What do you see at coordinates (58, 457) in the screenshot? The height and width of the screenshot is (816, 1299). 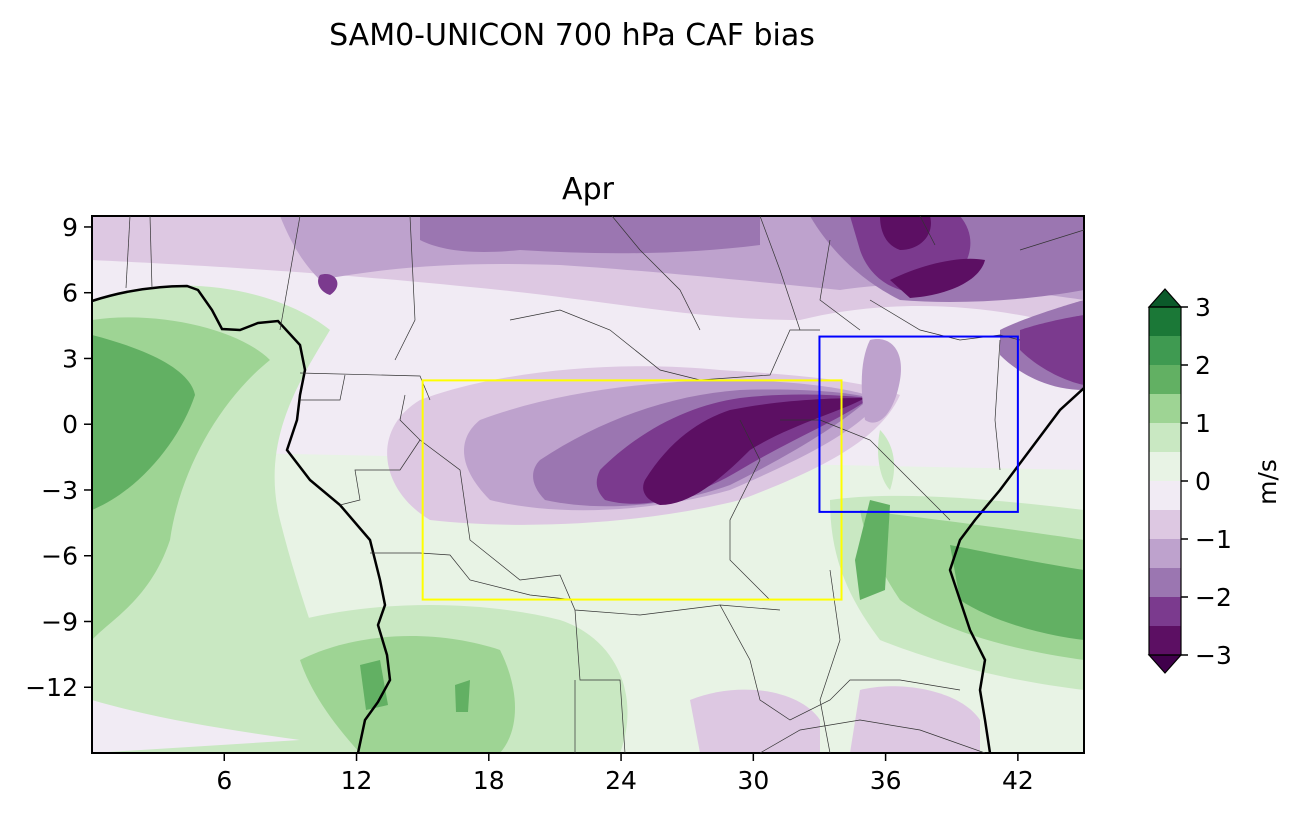 I see `y-axis: 9 6 3 0 −3 −6 −9 −12` at bounding box center [58, 457].